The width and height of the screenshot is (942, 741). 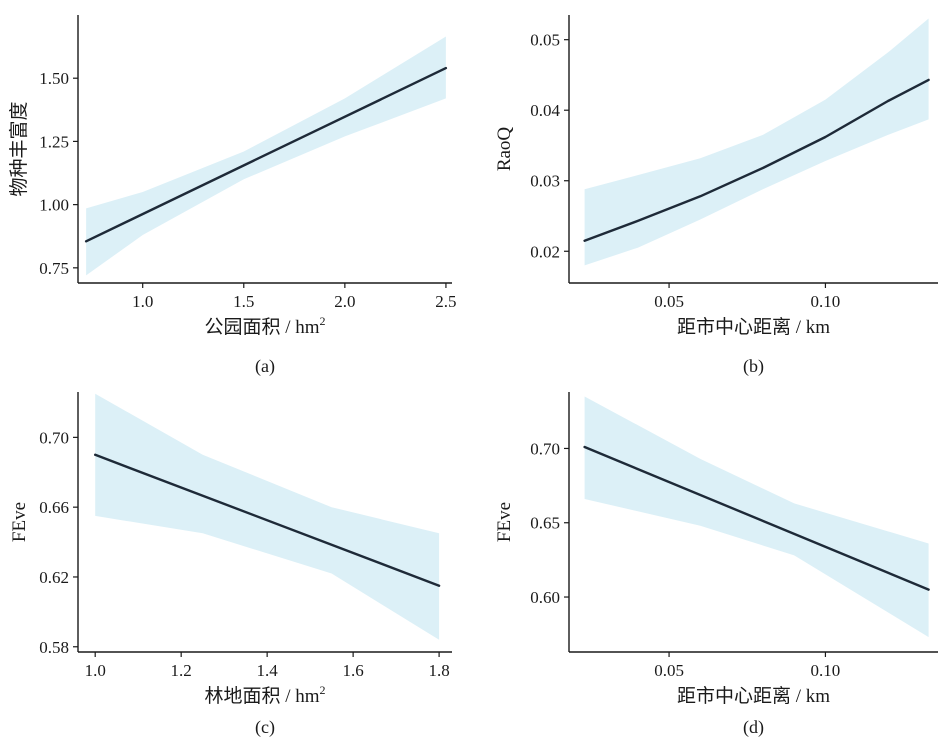 What do you see at coordinates (504, 149) in the screenshot?
I see `y-axis-title: RaoQ` at bounding box center [504, 149].